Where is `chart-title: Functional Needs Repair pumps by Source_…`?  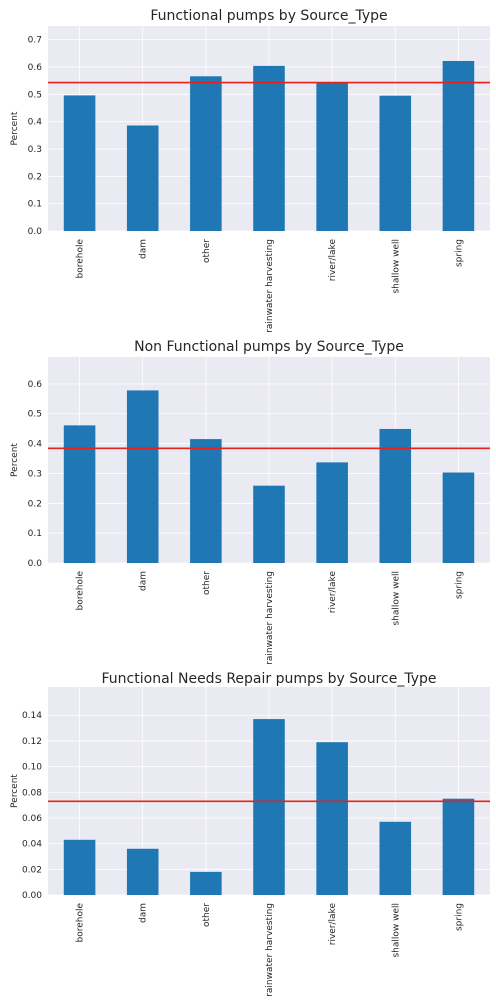
chart-title: Functional Needs Repair pumps by Source_… is located at coordinates (269, 679).